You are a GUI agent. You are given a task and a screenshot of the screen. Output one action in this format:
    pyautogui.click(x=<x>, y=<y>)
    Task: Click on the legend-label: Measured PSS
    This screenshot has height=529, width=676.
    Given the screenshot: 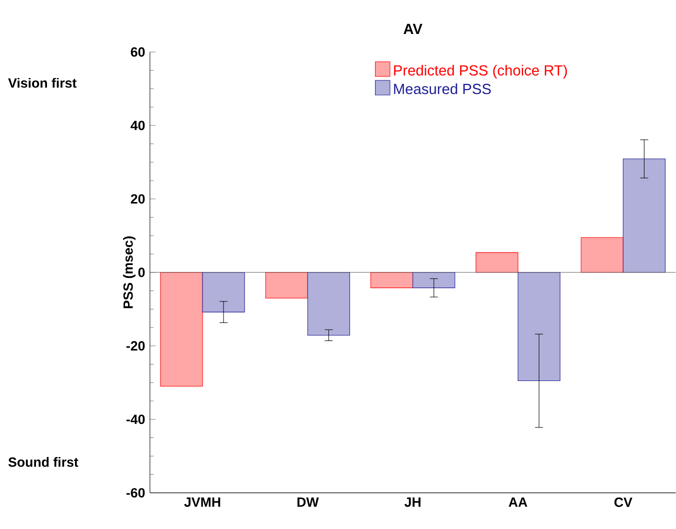 What is the action you would take?
    pyautogui.click(x=442, y=88)
    